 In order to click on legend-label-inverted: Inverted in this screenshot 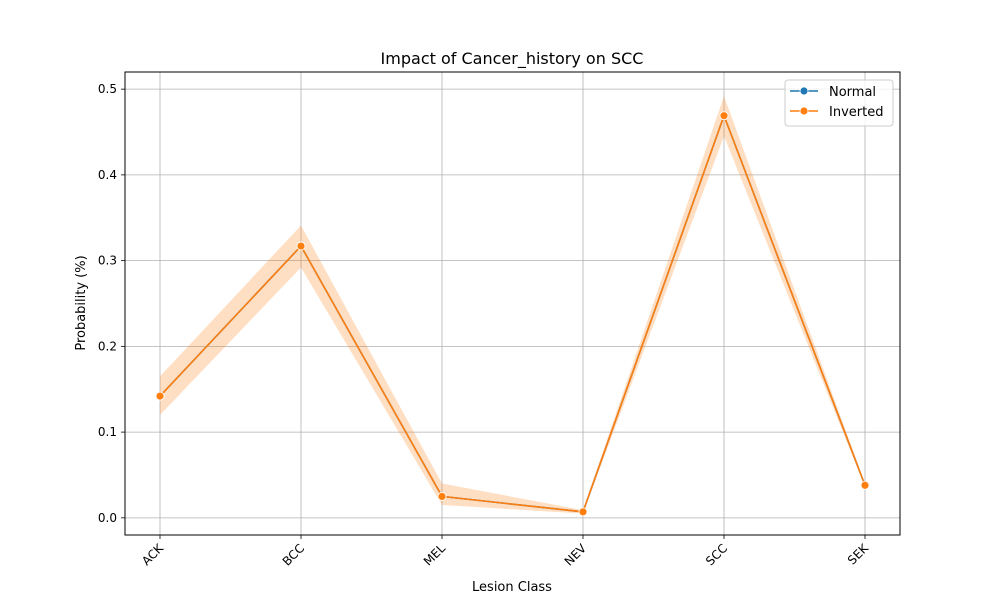, I will do `click(856, 112)`.